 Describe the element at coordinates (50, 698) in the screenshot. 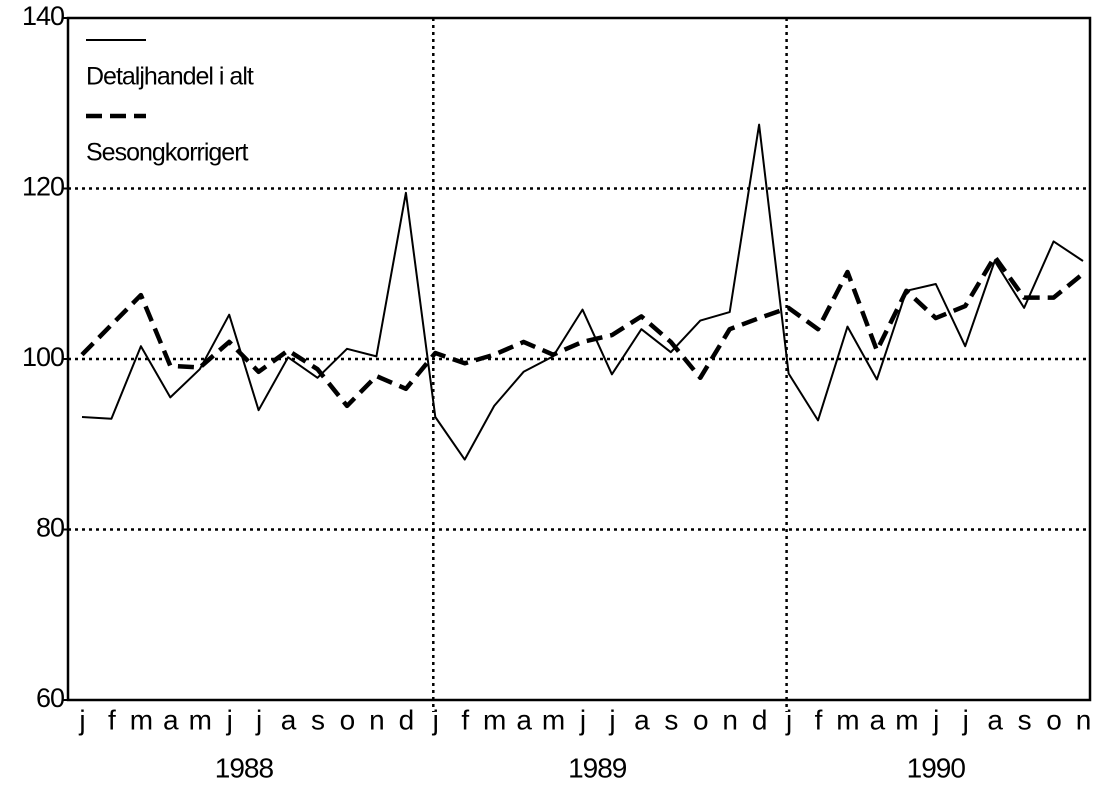

I see `y-tick-label: 60` at that location.